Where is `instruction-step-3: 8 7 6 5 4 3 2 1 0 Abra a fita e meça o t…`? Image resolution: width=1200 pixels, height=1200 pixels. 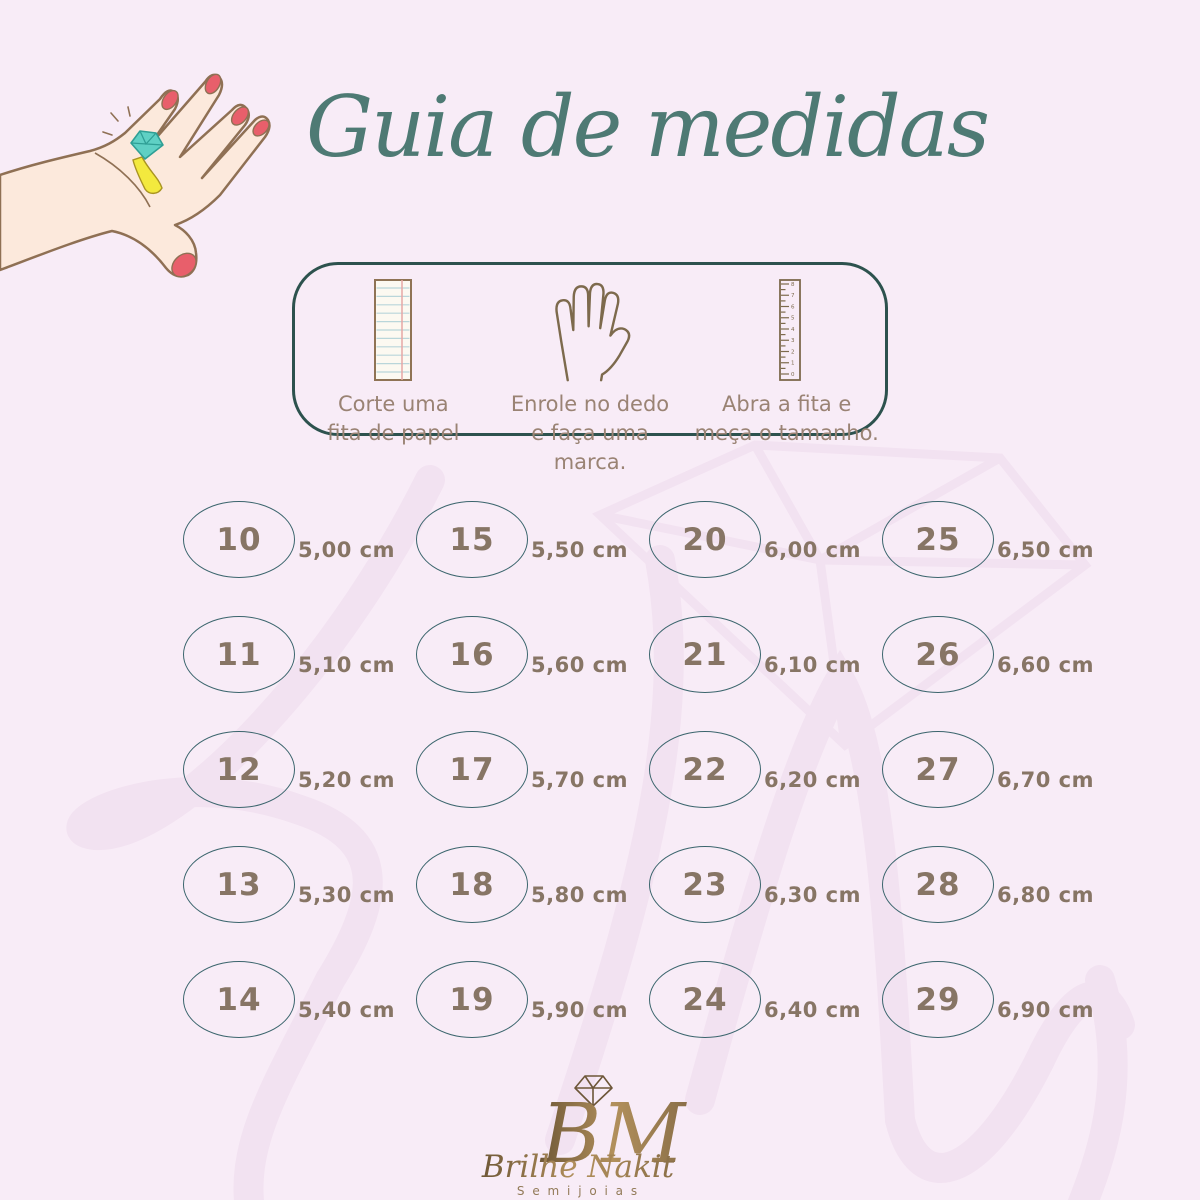
instruction-step-3: 8 7 6 5 4 3 2 1 0 Abra a fita e meça o t… is located at coordinates (786, 355).